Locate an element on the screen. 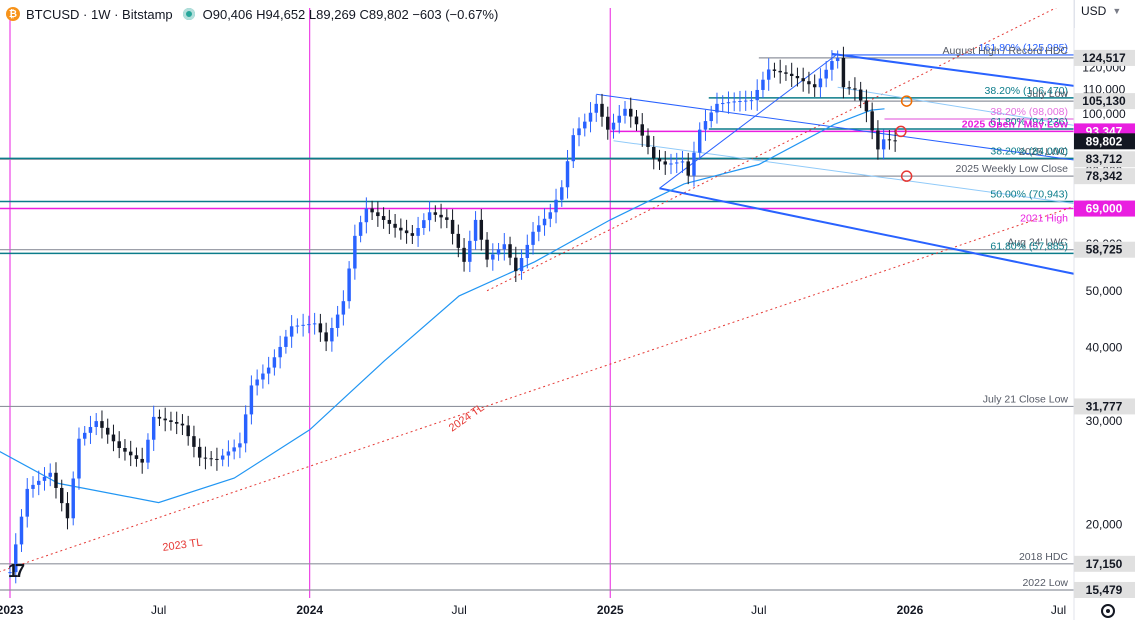  level-label: 2025 Open / May Low is located at coordinates (1015, 124).